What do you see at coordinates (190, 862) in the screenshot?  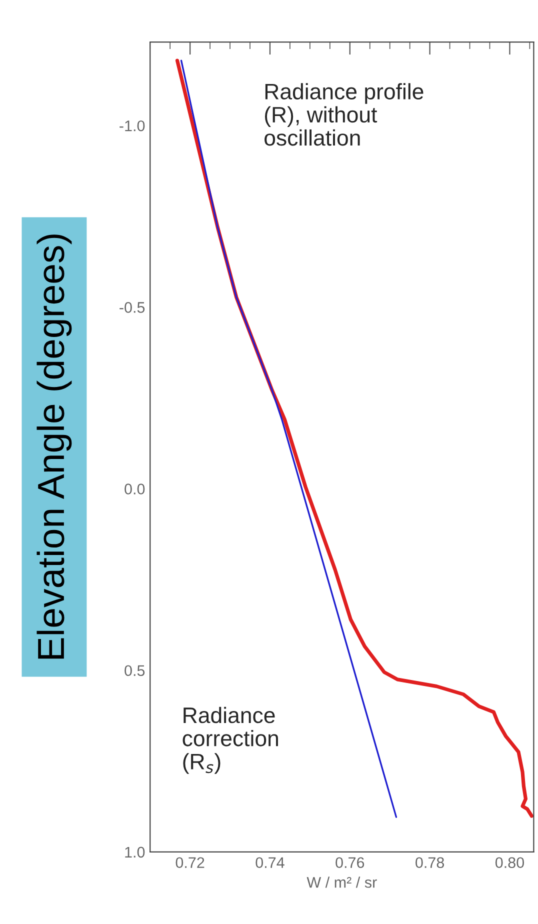 I see `x-tick-label: 0.72` at bounding box center [190, 862].